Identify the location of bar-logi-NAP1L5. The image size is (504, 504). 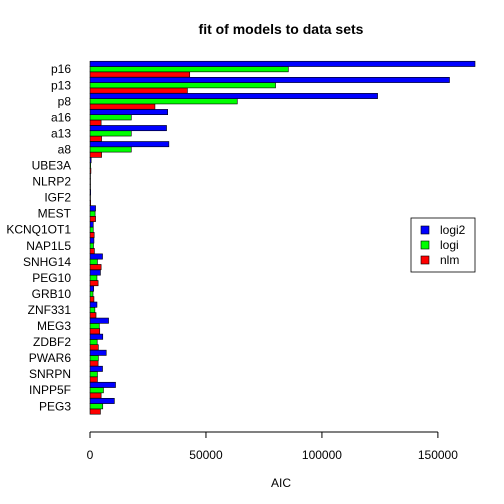
(91, 245).